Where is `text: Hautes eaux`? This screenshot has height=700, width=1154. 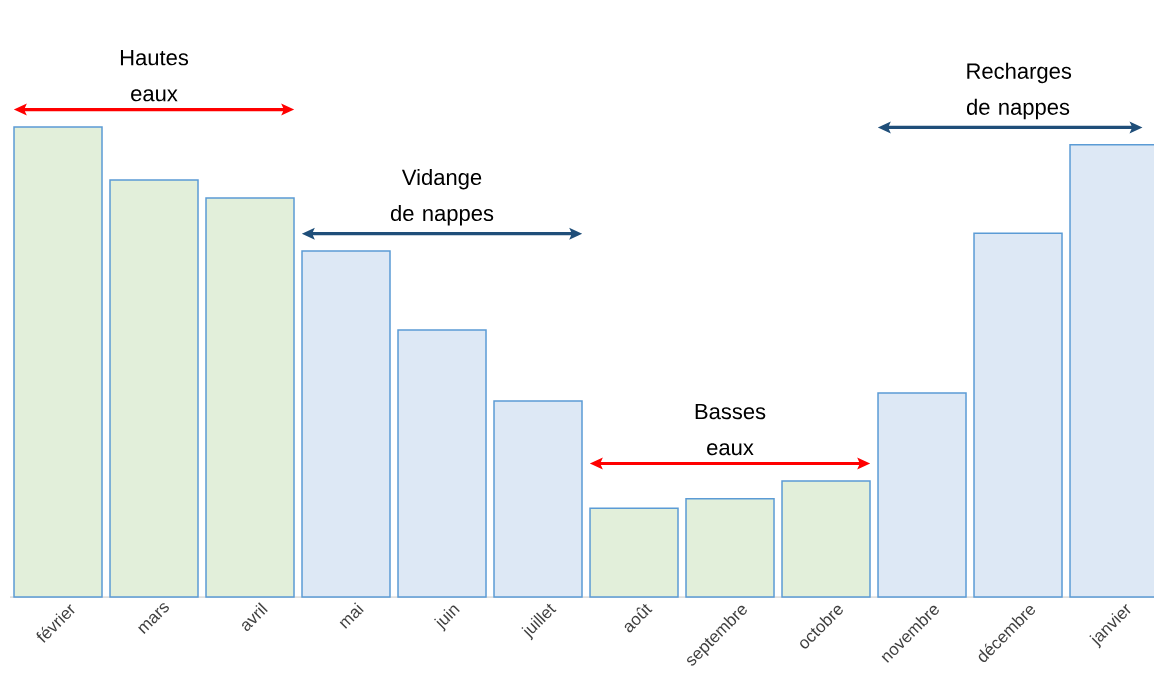 text: Hautes eaux is located at coordinates (154, 76).